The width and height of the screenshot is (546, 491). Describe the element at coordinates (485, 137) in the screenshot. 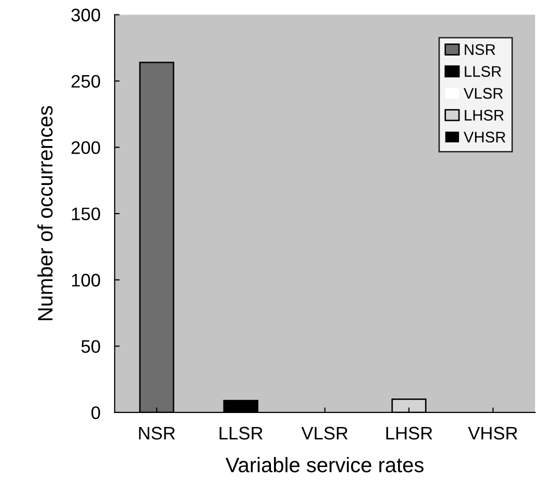

I see `legend-label: VHSR` at that location.